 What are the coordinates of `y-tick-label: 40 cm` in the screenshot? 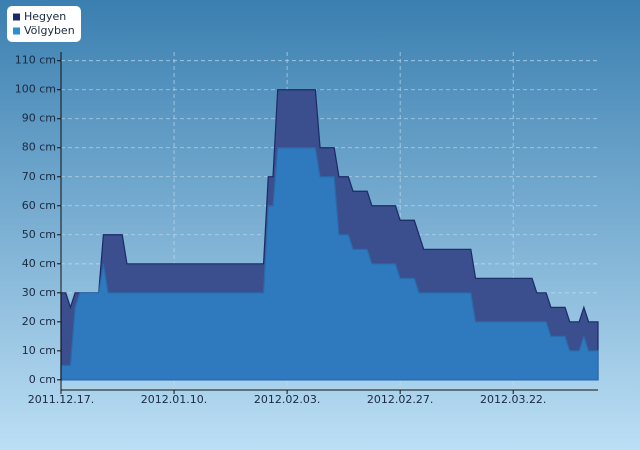 It's located at (39, 263).